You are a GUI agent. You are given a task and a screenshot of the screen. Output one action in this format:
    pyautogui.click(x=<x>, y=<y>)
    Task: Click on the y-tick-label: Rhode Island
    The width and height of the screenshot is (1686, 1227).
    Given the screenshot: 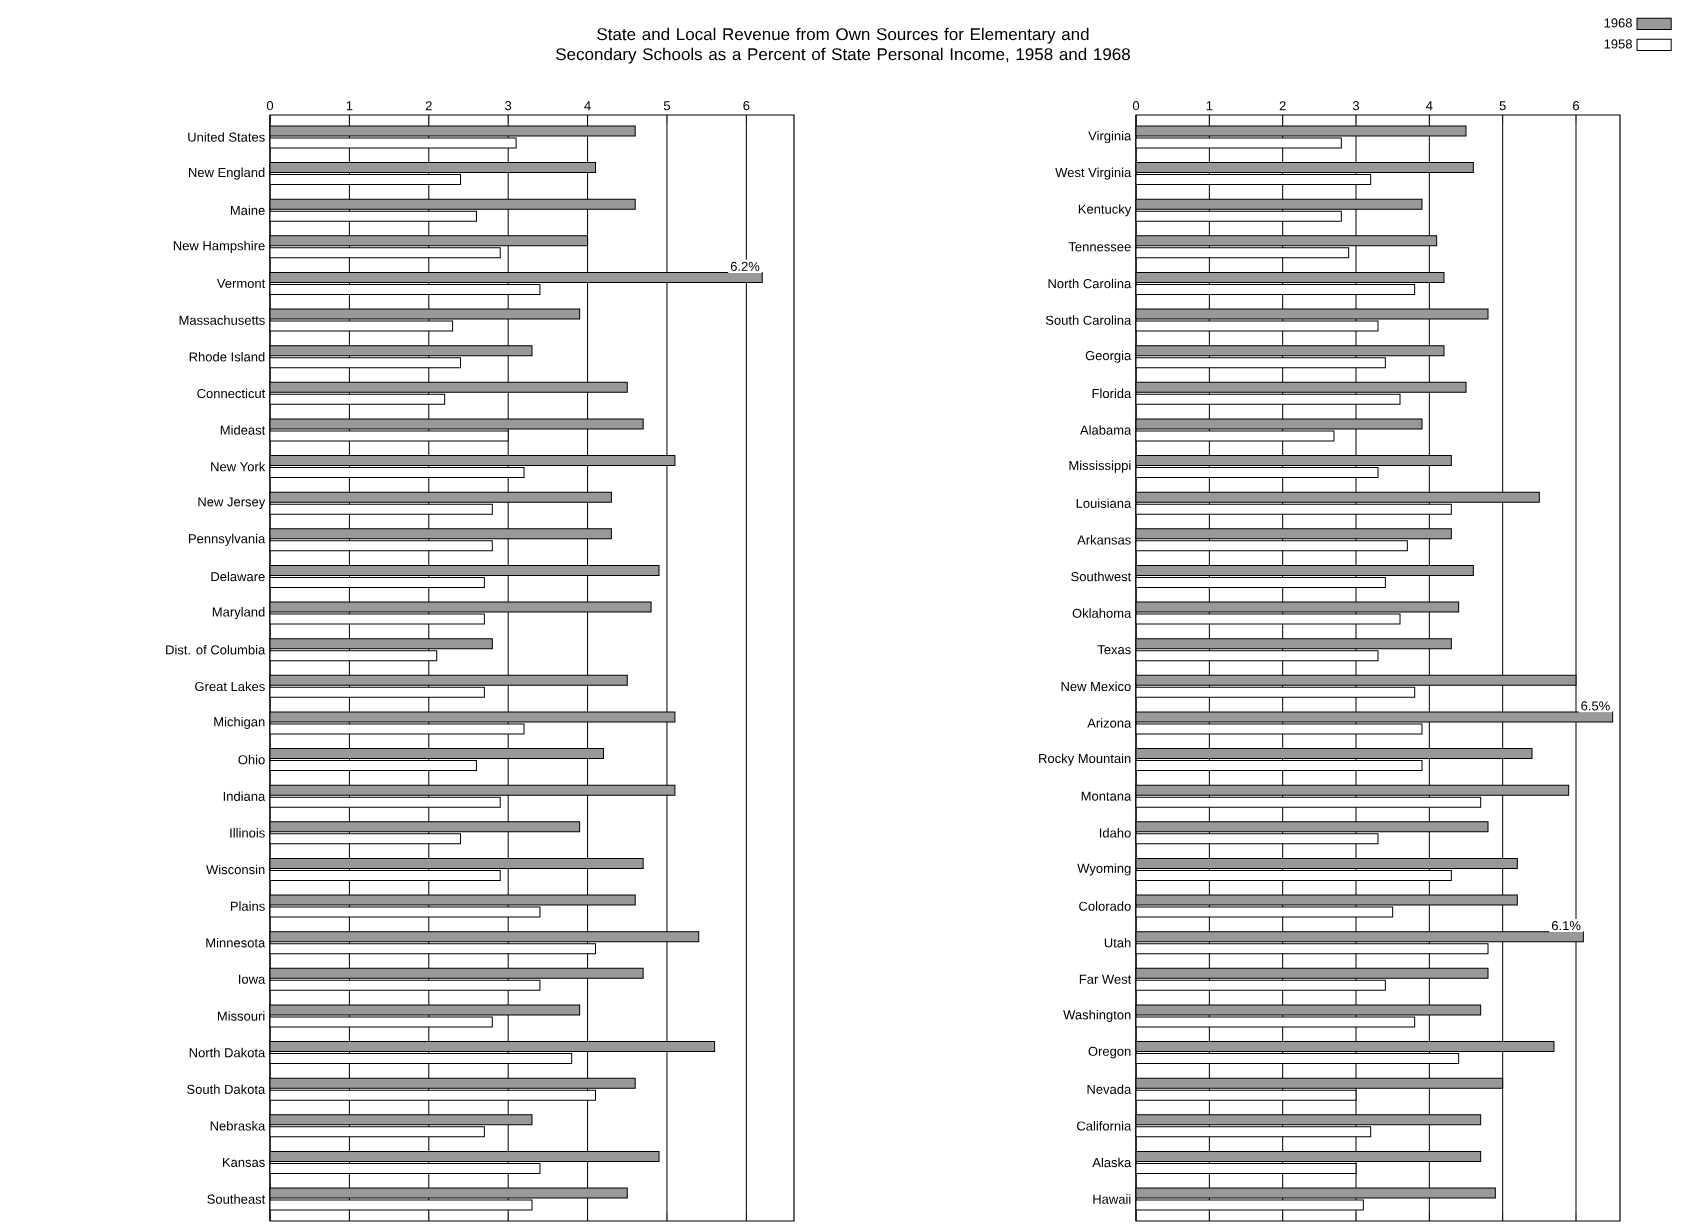 What is the action you would take?
    pyautogui.click(x=227, y=356)
    